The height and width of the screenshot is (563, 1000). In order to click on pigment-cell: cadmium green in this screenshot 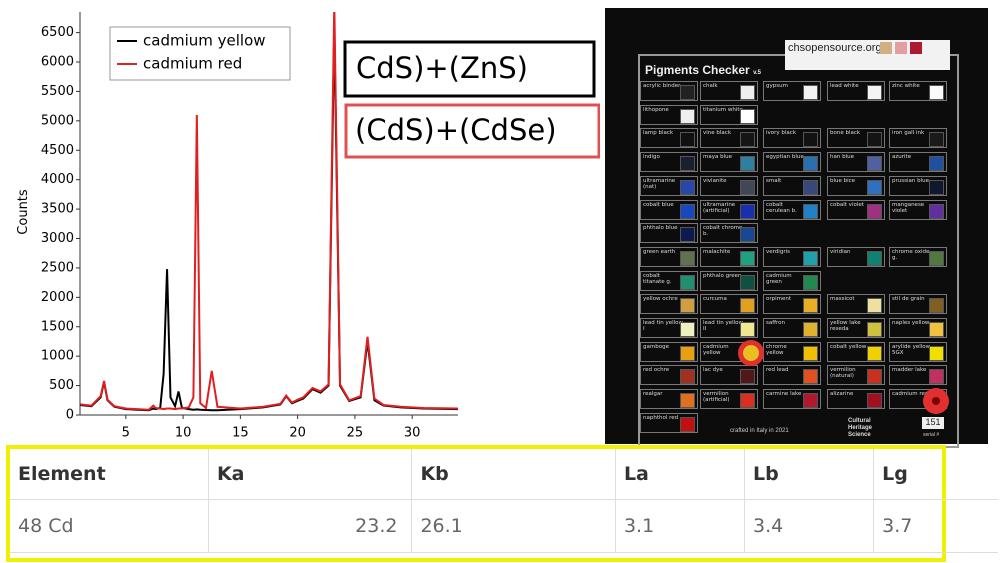, I will do `click(792, 280)`.